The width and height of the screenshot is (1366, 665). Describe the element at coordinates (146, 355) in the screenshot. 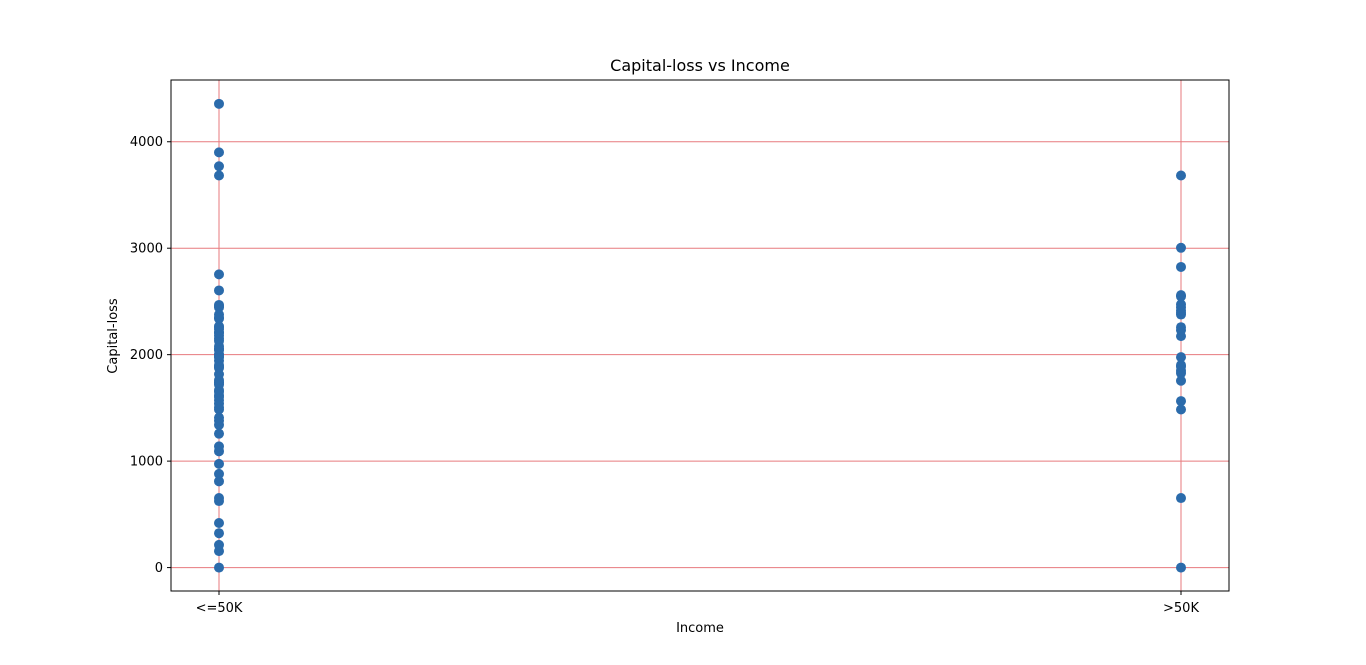

I see `y-tick-label: 2000` at that location.